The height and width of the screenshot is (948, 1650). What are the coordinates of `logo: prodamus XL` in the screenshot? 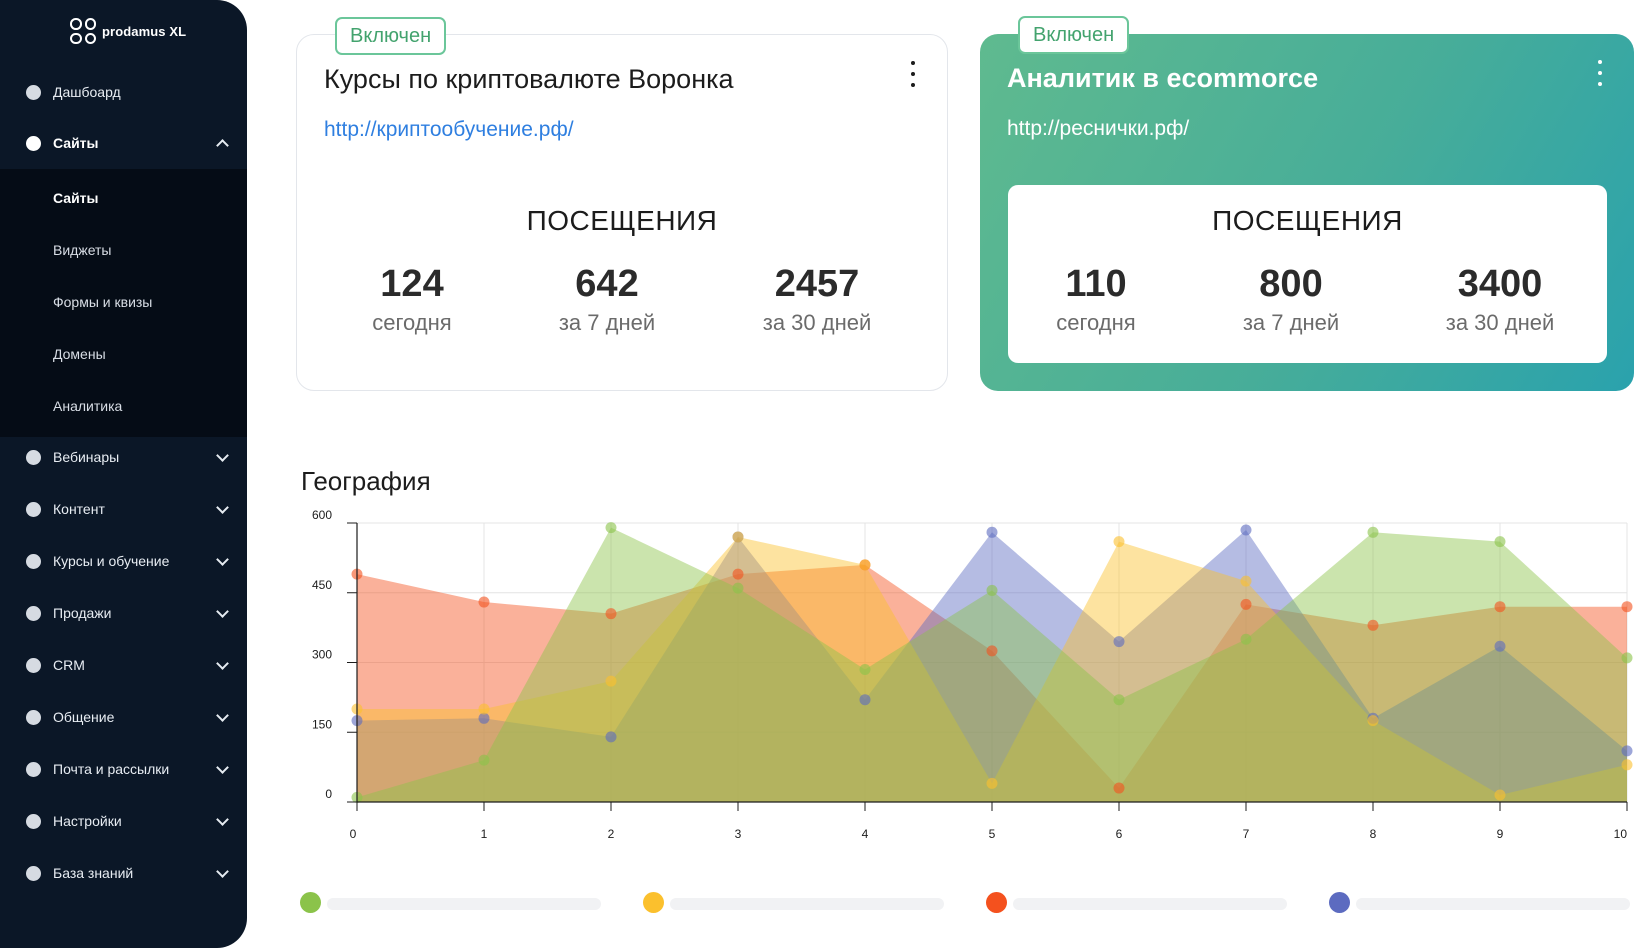 It's located at (128, 31).